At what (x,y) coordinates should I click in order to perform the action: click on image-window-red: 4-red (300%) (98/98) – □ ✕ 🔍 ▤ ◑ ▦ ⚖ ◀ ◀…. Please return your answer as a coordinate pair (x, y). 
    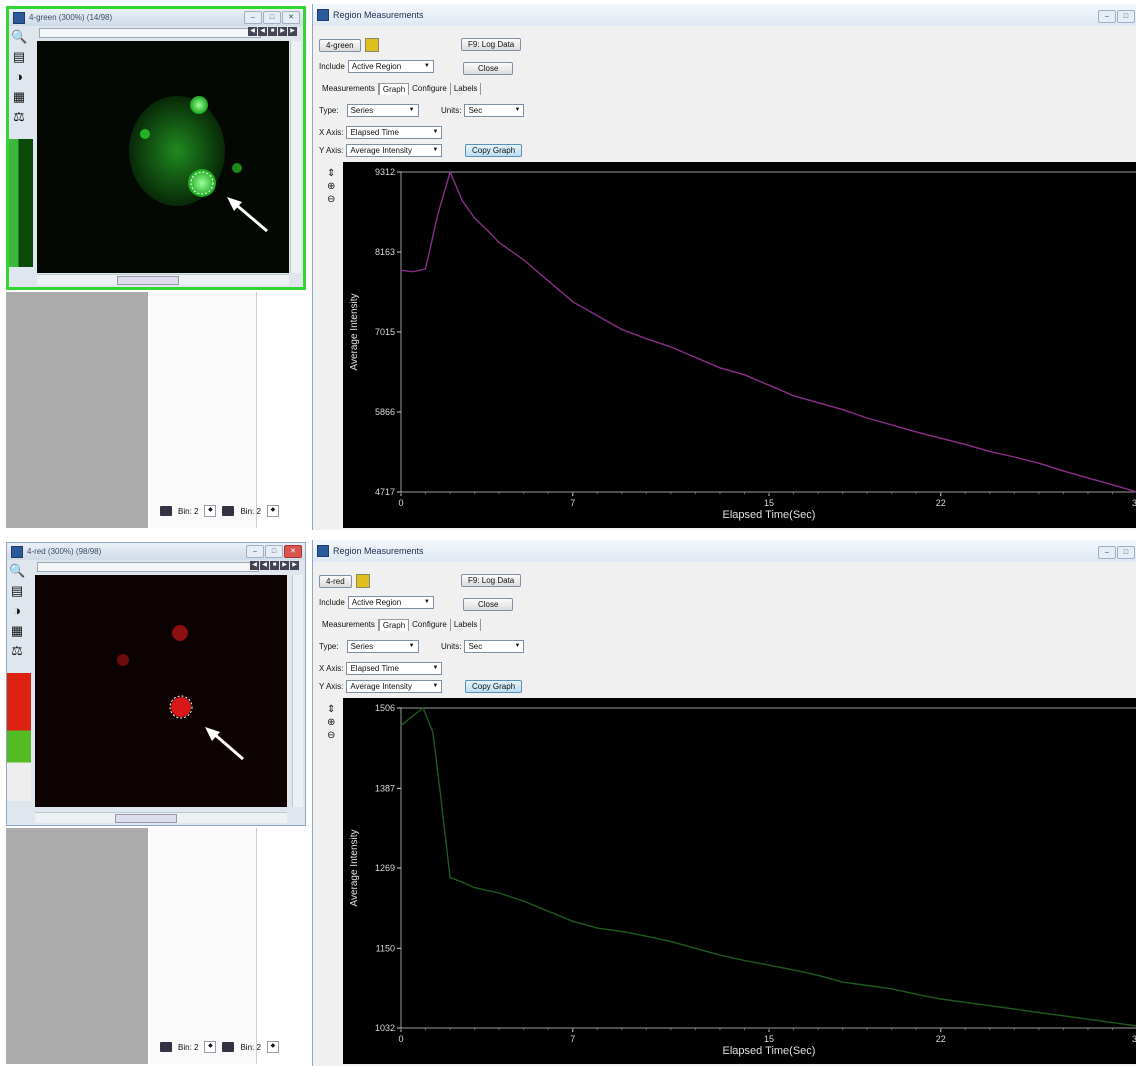
    Looking at the image, I should click on (156, 684).